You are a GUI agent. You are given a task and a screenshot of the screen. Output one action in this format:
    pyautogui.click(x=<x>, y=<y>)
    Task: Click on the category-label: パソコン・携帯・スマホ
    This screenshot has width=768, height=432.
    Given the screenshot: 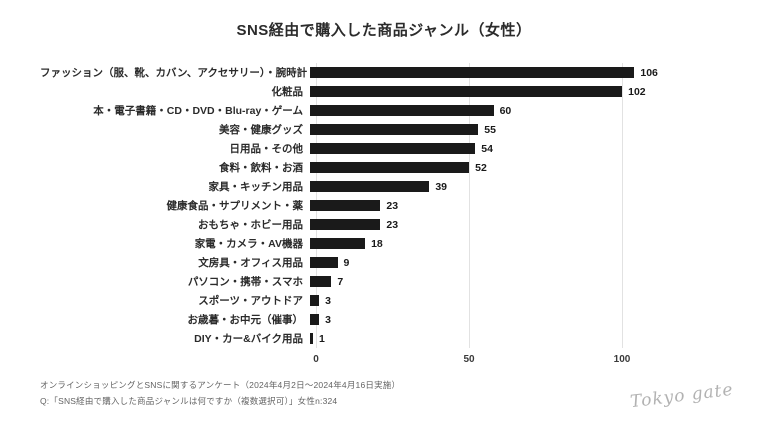 What is the action you would take?
    pyautogui.click(x=245, y=282)
    